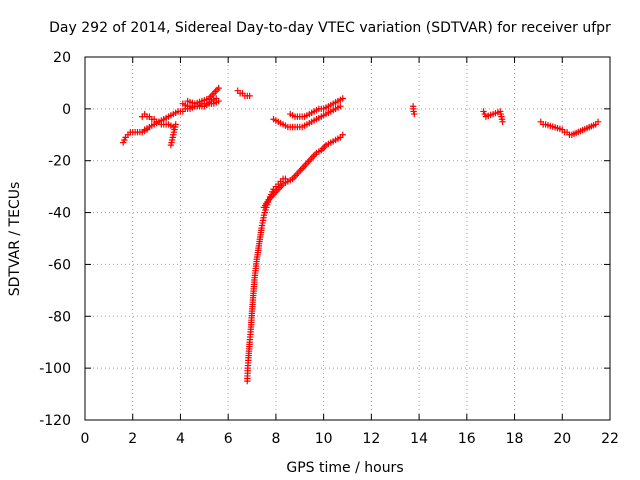 The width and height of the screenshot is (640, 480). I want to click on x-tick-label: 6, so click(228, 439).